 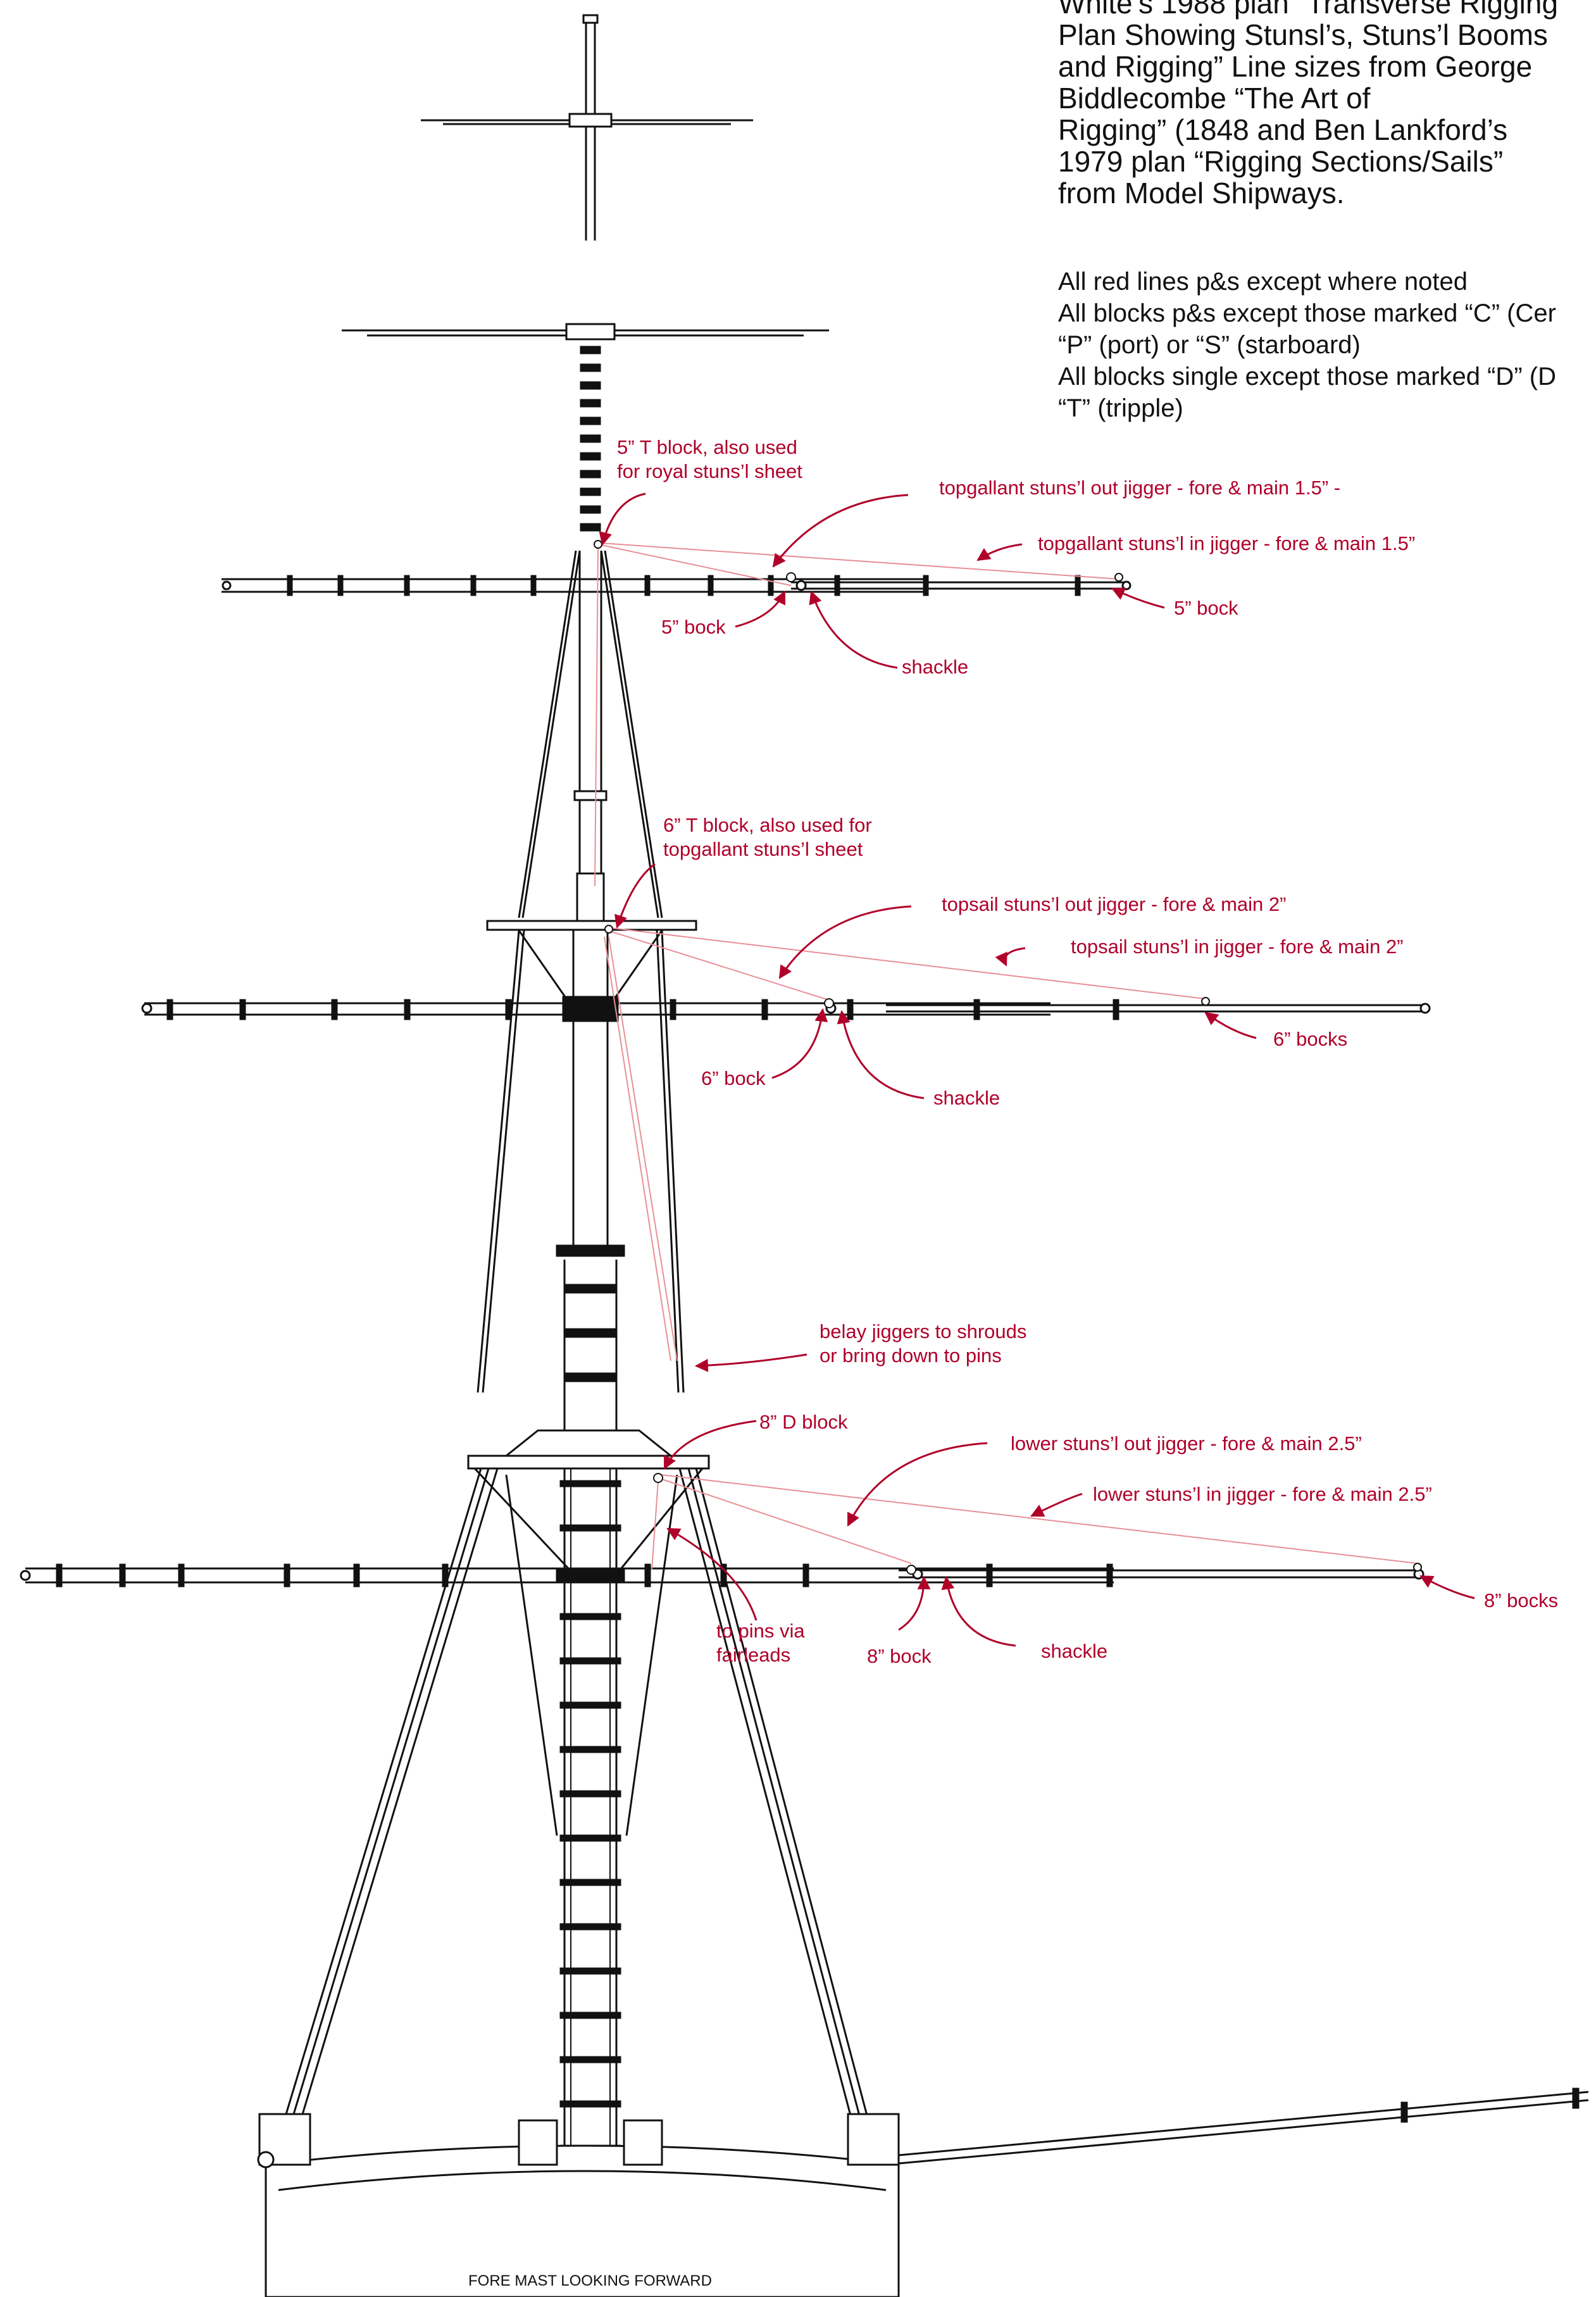 I want to click on label-d-block-8: 8” D block, so click(x=803, y=1422).